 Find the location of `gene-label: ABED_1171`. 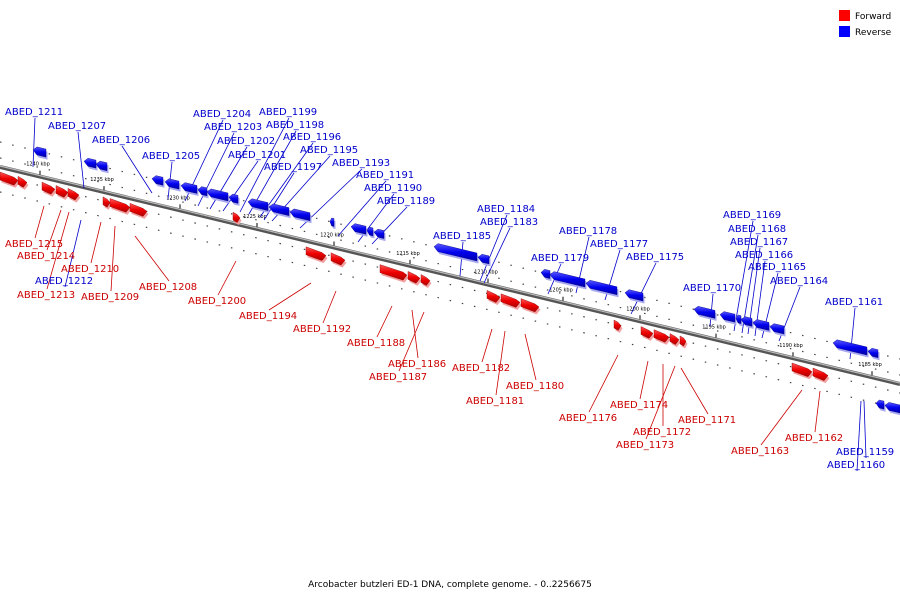

gene-label: ABED_1171 is located at coordinates (707, 420).